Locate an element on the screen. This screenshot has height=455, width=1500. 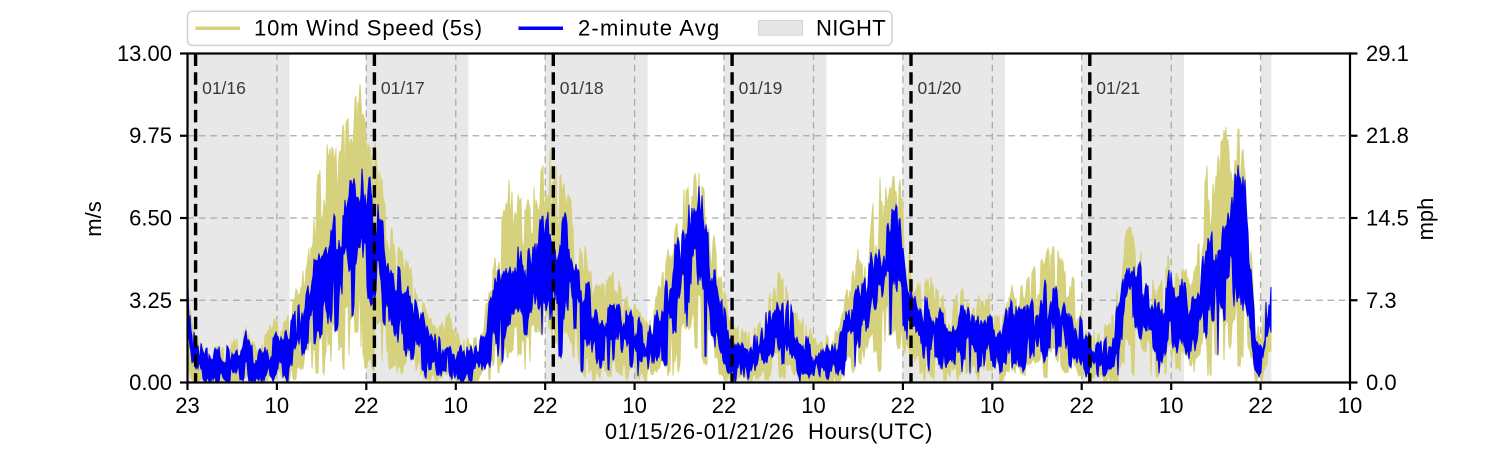
svg-text: 01/17 is located at coordinates (403, 88).